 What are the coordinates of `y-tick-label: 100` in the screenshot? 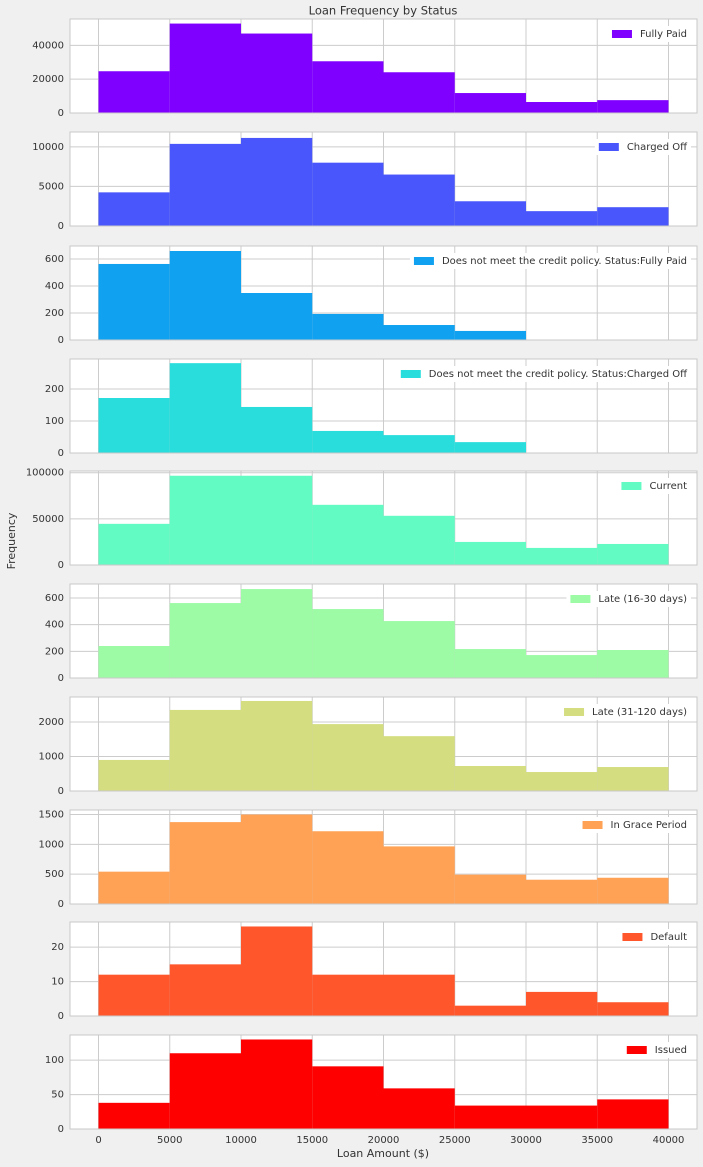 It's located at (54, 421).